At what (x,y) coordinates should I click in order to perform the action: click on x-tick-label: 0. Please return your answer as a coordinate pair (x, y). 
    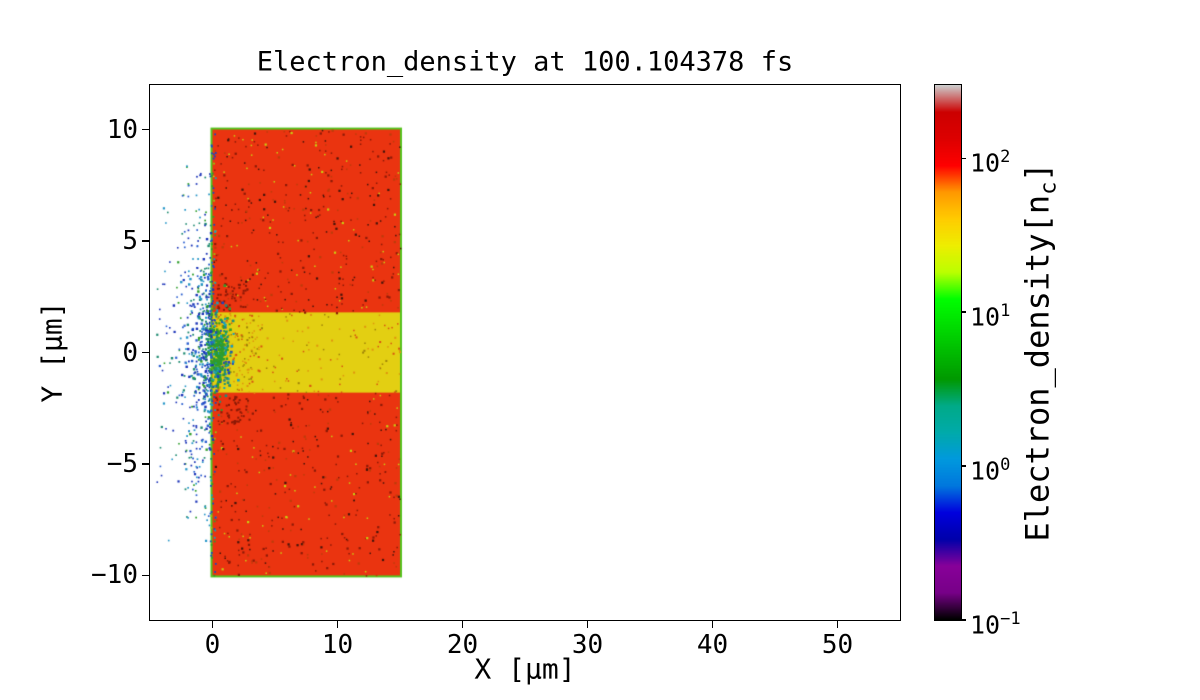
    Looking at the image, I should click on (212, 645).